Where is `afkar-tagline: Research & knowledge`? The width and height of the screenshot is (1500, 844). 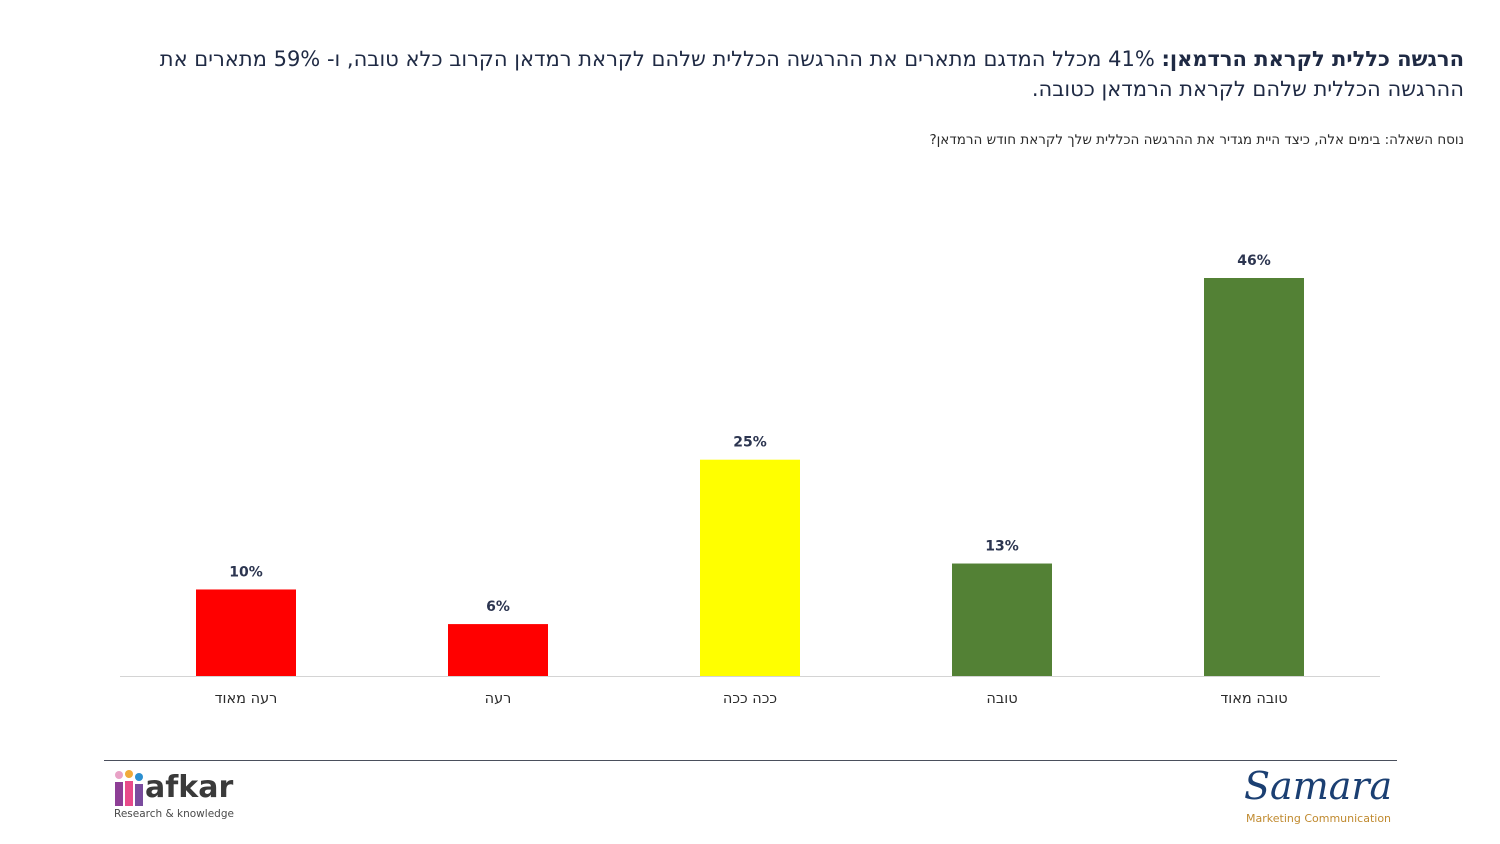
afkar-tagline: Research & knowledge is located at coordinates (174, 814).